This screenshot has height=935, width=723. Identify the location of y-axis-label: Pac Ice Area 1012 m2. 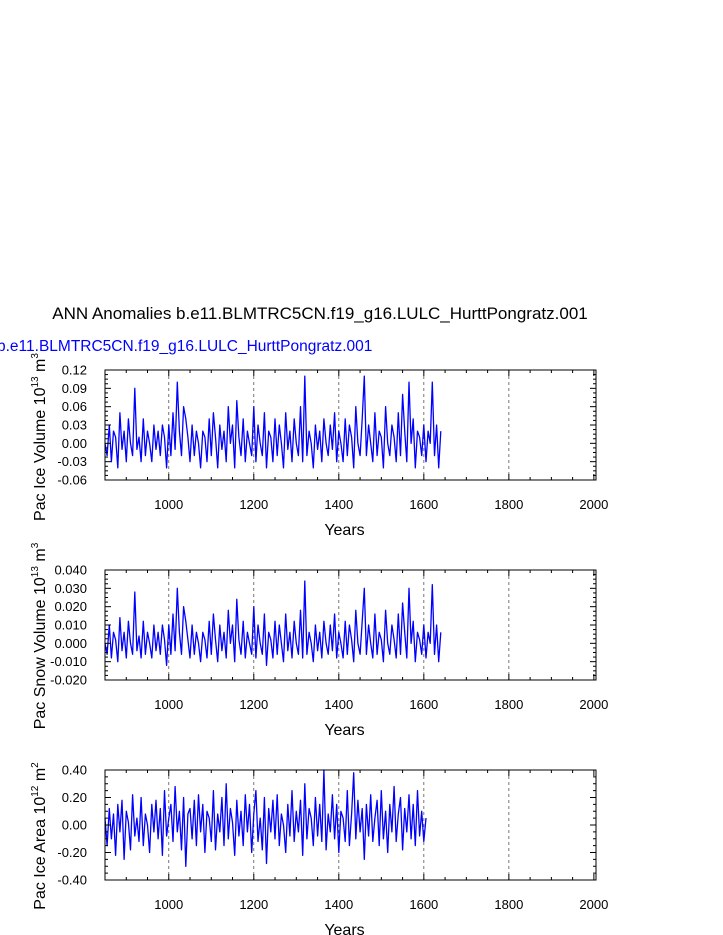
(39, 836).